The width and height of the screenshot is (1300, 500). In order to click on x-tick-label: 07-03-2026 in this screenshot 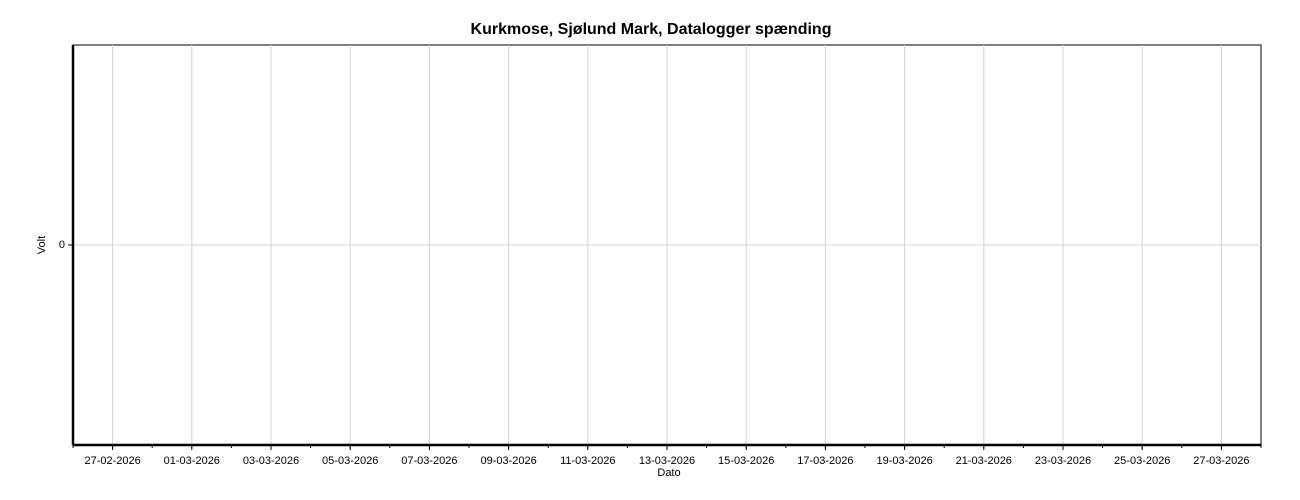, I will do `click(429, 461)`.